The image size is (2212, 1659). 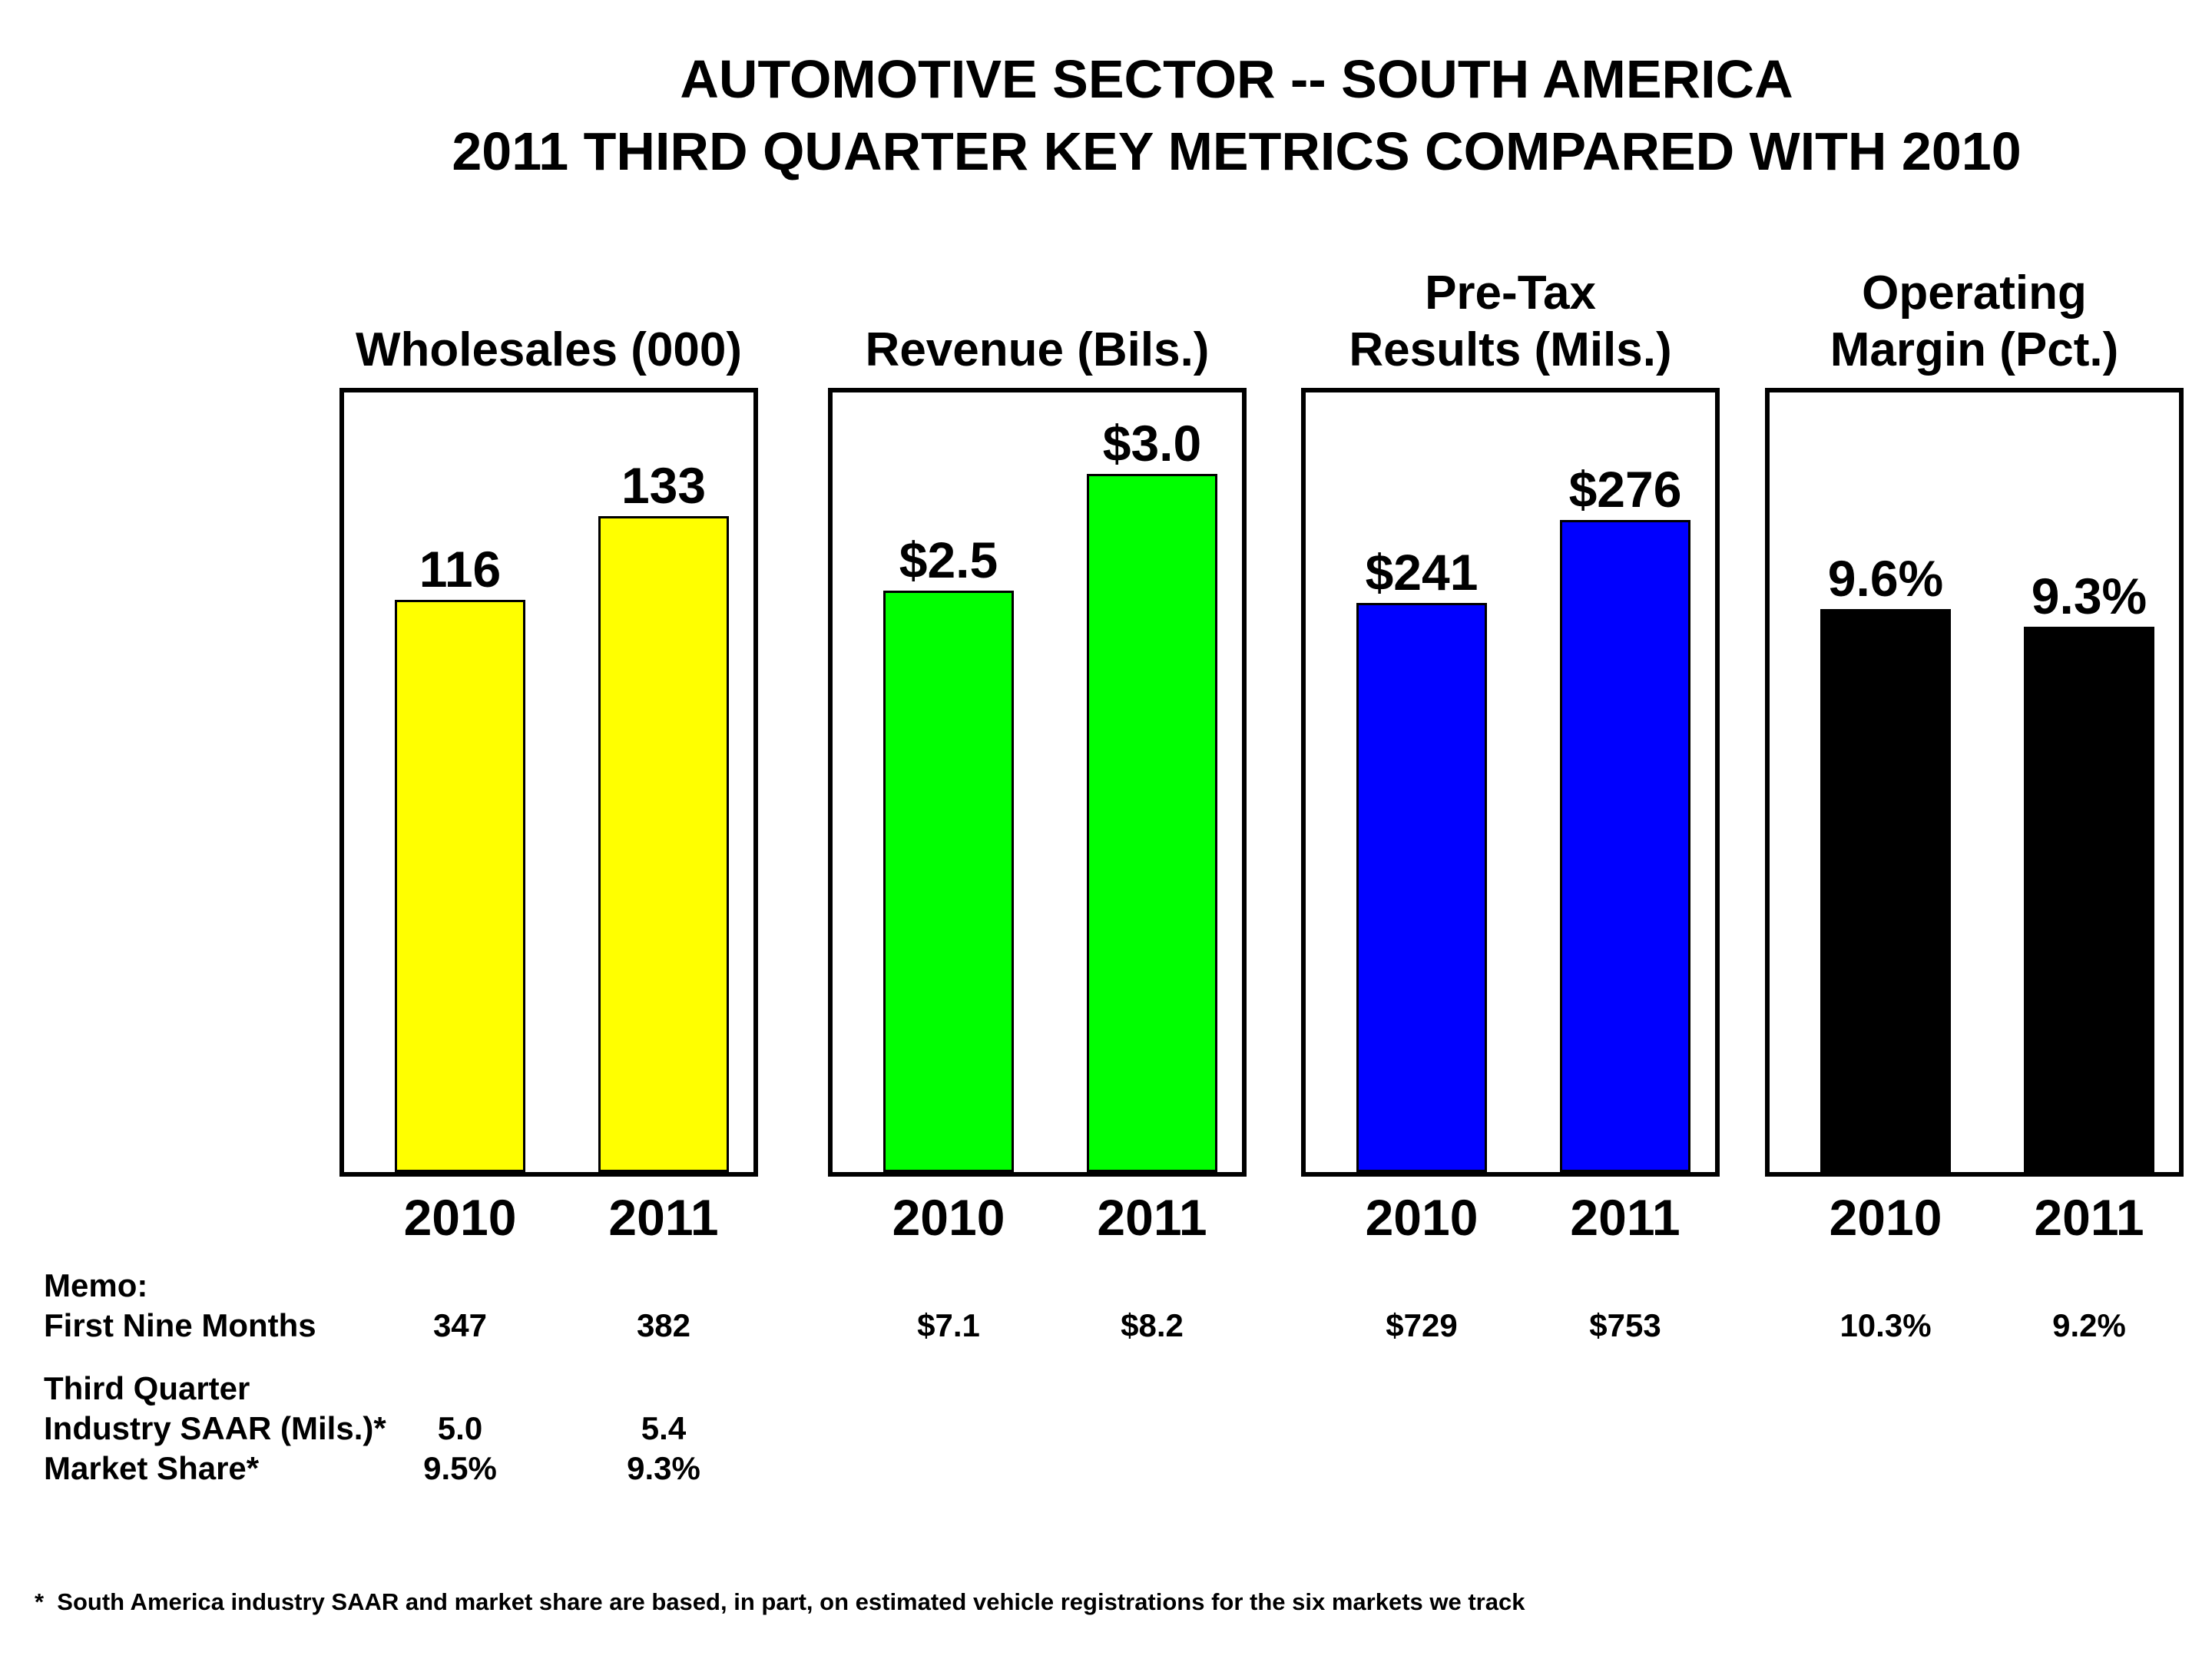 I want to click on axis-label-revenue-2010: 2010, so click(x=949, y=1217).